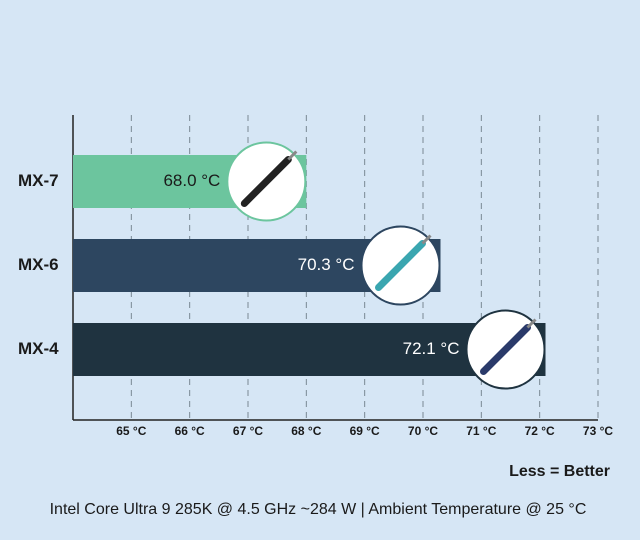  What do you see at coordinates (598, 431) in the screenshot?
I see `x-tick-label: 73 °C` at bounding box center [598, 431].